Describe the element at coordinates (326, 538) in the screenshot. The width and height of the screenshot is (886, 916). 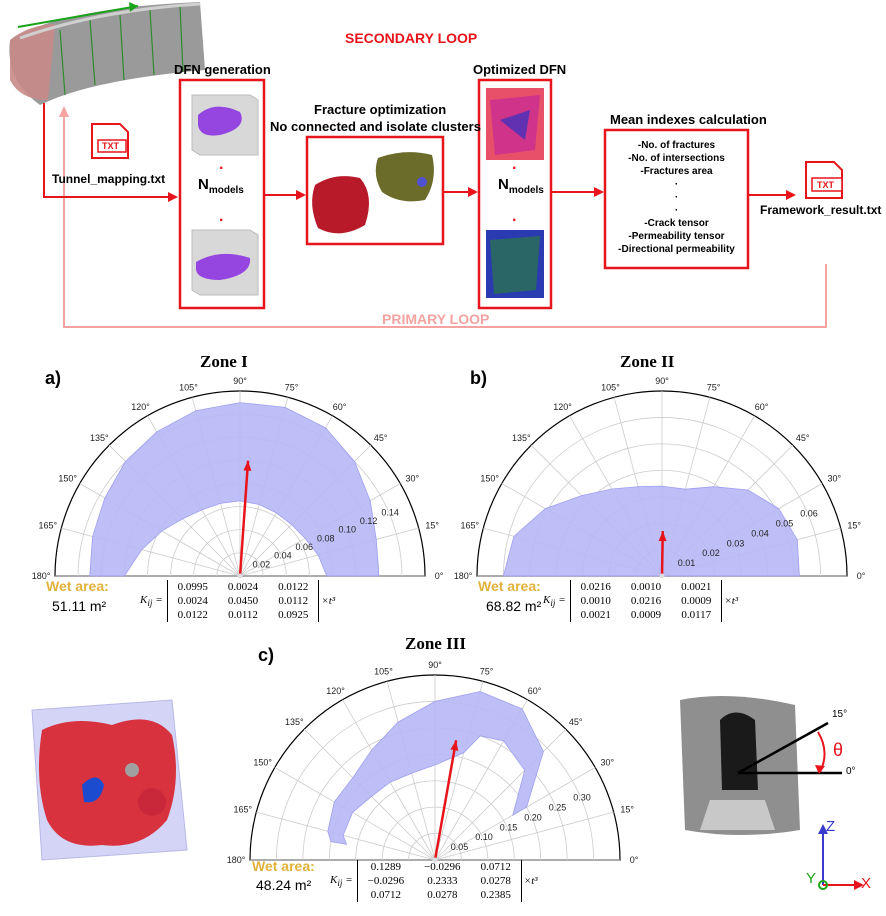
I see `radial-tick-label: 0.08` at that location.